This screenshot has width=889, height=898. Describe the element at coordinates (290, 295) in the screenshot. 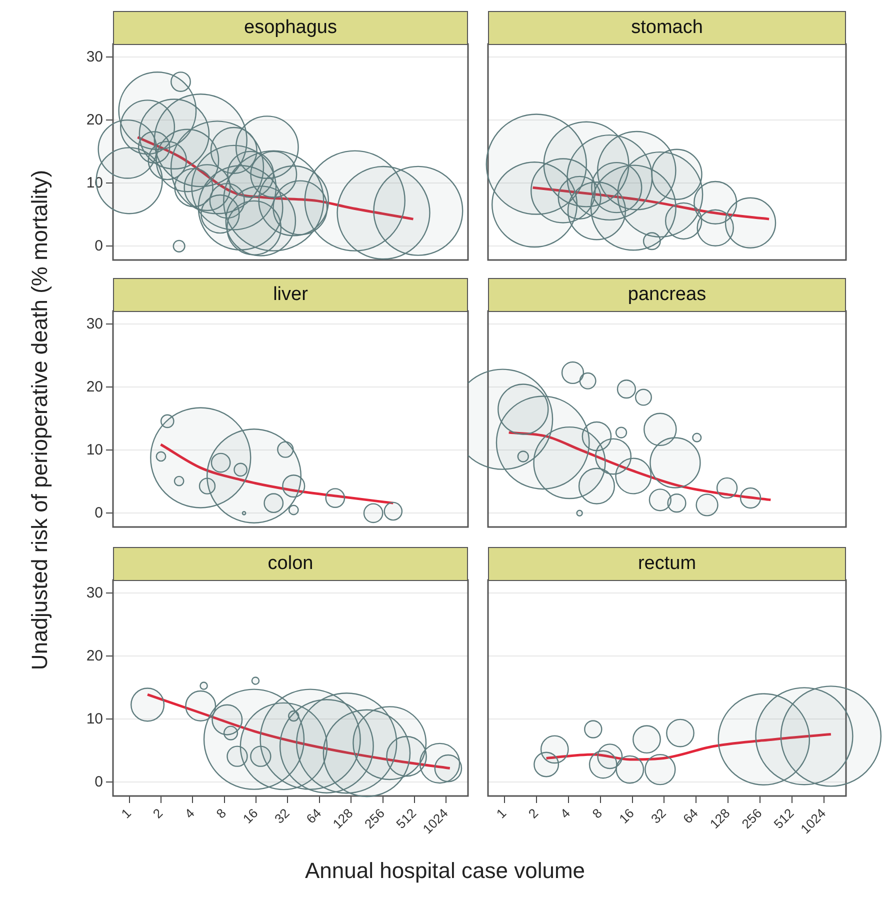

I see `chart-title: liver` at that location.